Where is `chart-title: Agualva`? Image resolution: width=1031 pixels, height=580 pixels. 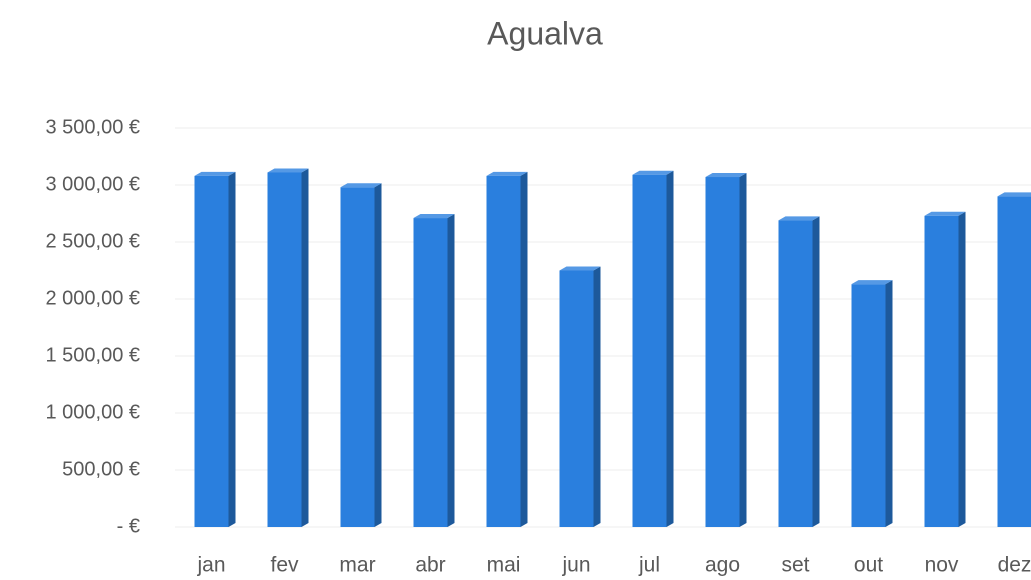
chart-title: Agualva is located at coordinates (545, 33).